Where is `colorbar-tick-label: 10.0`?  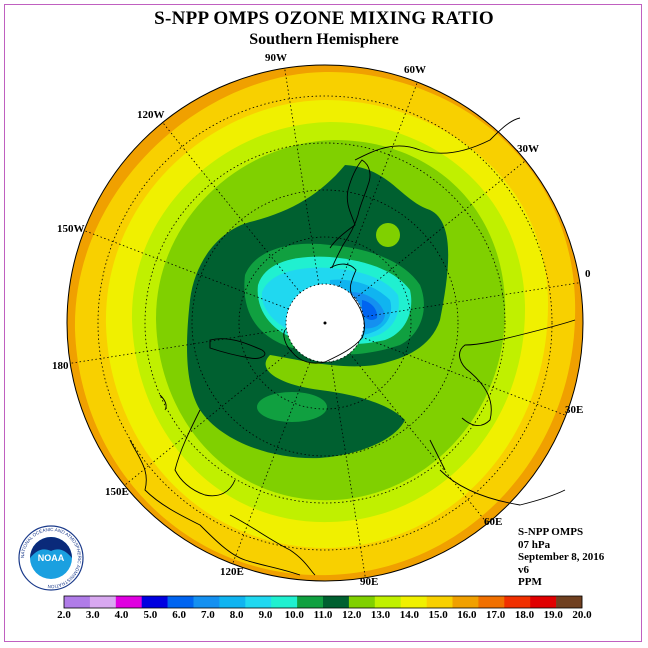 colorbar-tick-label: 10.0 is located at coordinates (294, 615).